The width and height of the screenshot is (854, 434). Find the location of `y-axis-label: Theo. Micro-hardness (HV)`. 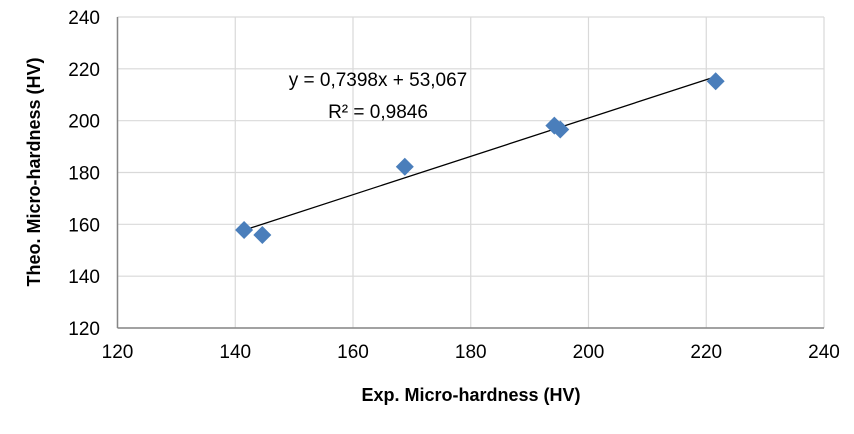

y-axis-label: Theo. Micro-hardness (HV) is located at coordinates (34, 171).